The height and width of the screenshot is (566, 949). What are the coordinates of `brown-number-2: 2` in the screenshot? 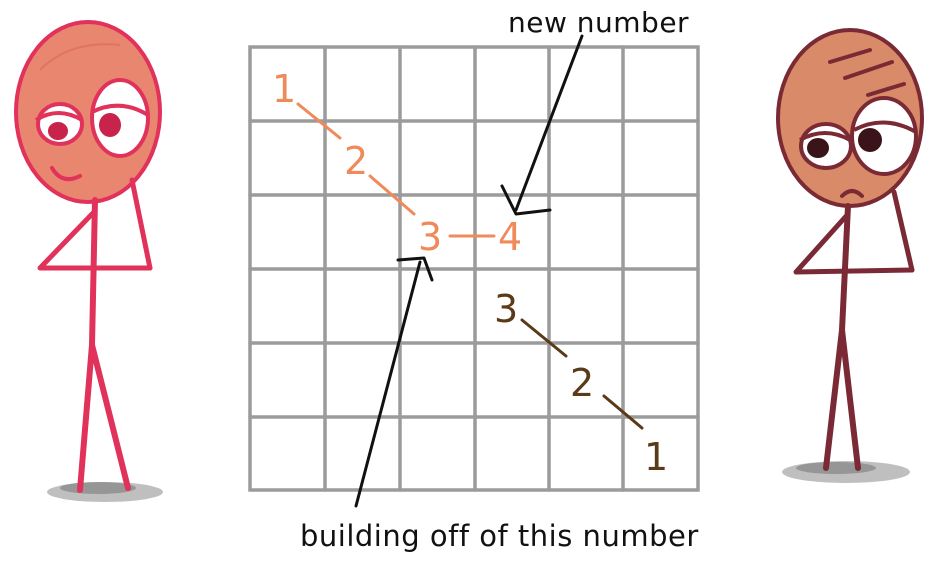 It's located at (582, 383).